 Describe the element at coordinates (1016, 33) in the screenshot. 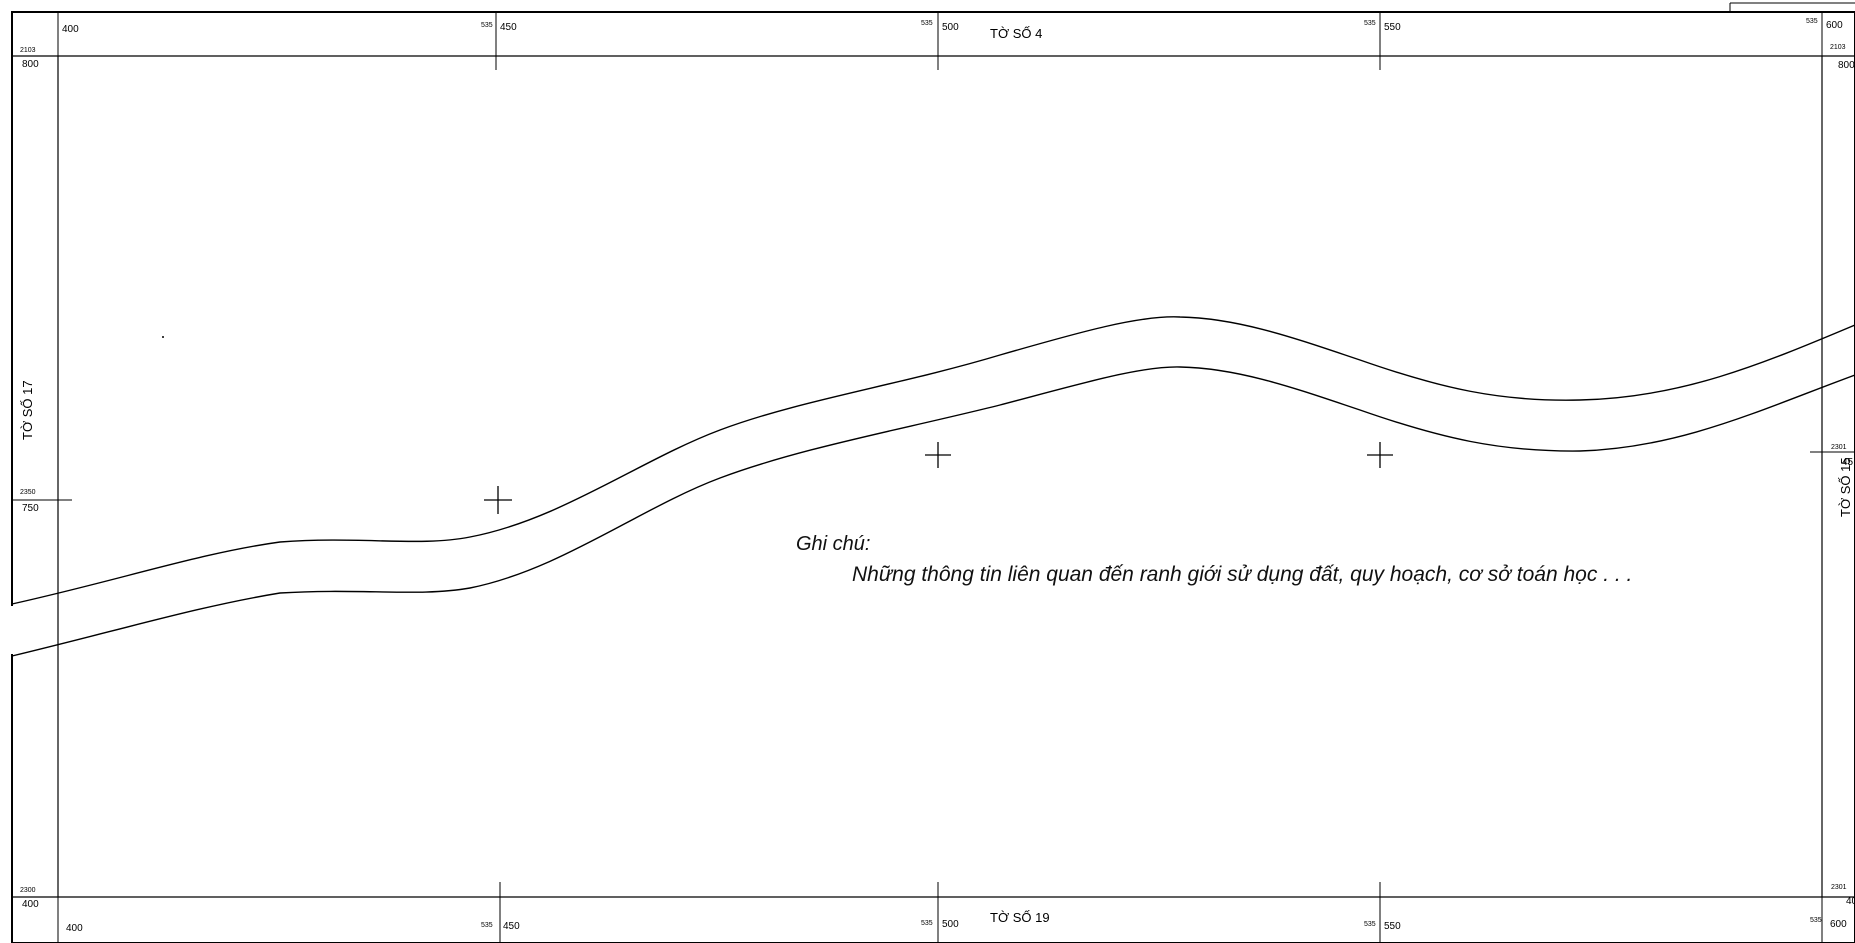

I see `sheet-label-top: TỜ SỐ 4` at that location.